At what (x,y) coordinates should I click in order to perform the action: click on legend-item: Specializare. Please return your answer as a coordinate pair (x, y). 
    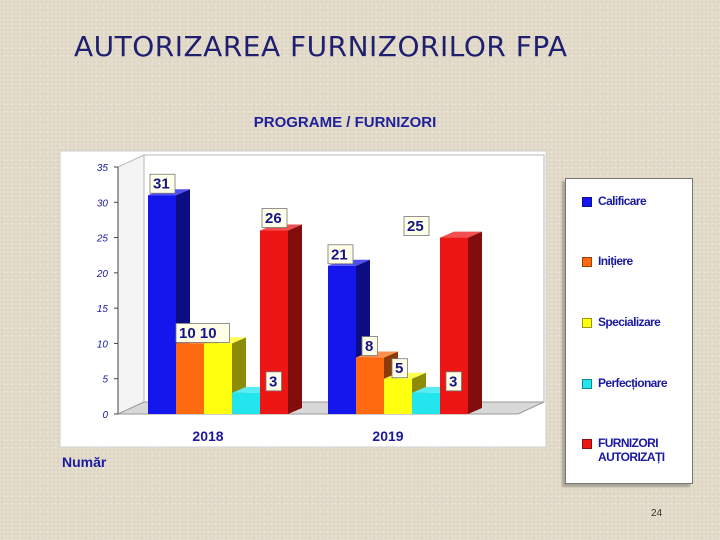
    Looking at the image, I should click on (621, 322).